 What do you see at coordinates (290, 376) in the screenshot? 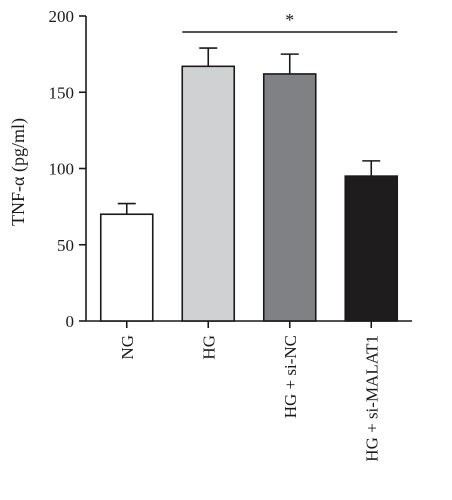
I see `x-tick-label: HG + si-NC` at bounding box center [290, 376].